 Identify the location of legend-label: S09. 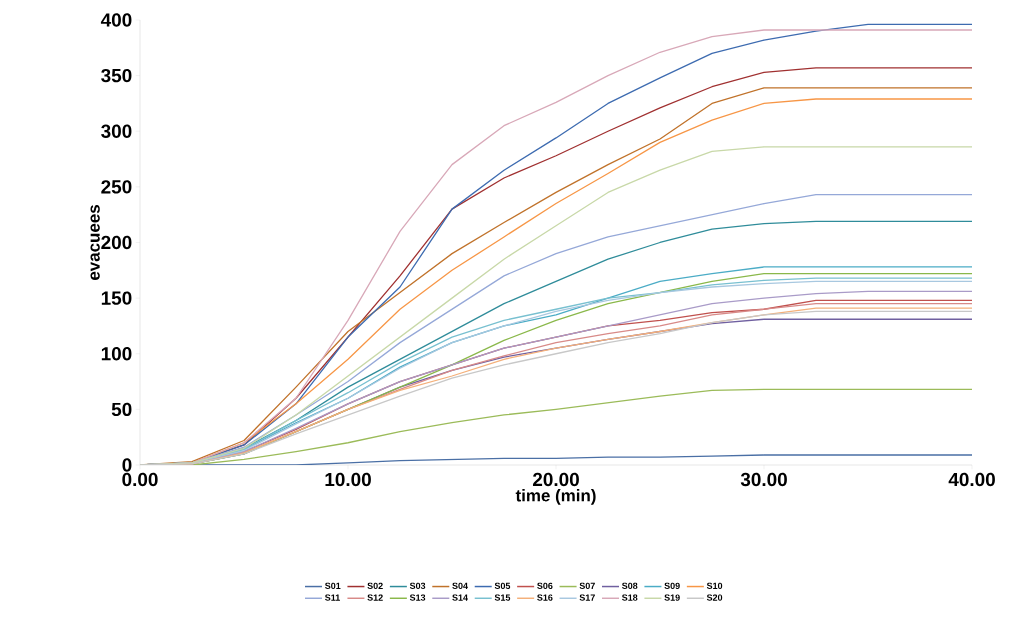
(672, 586).